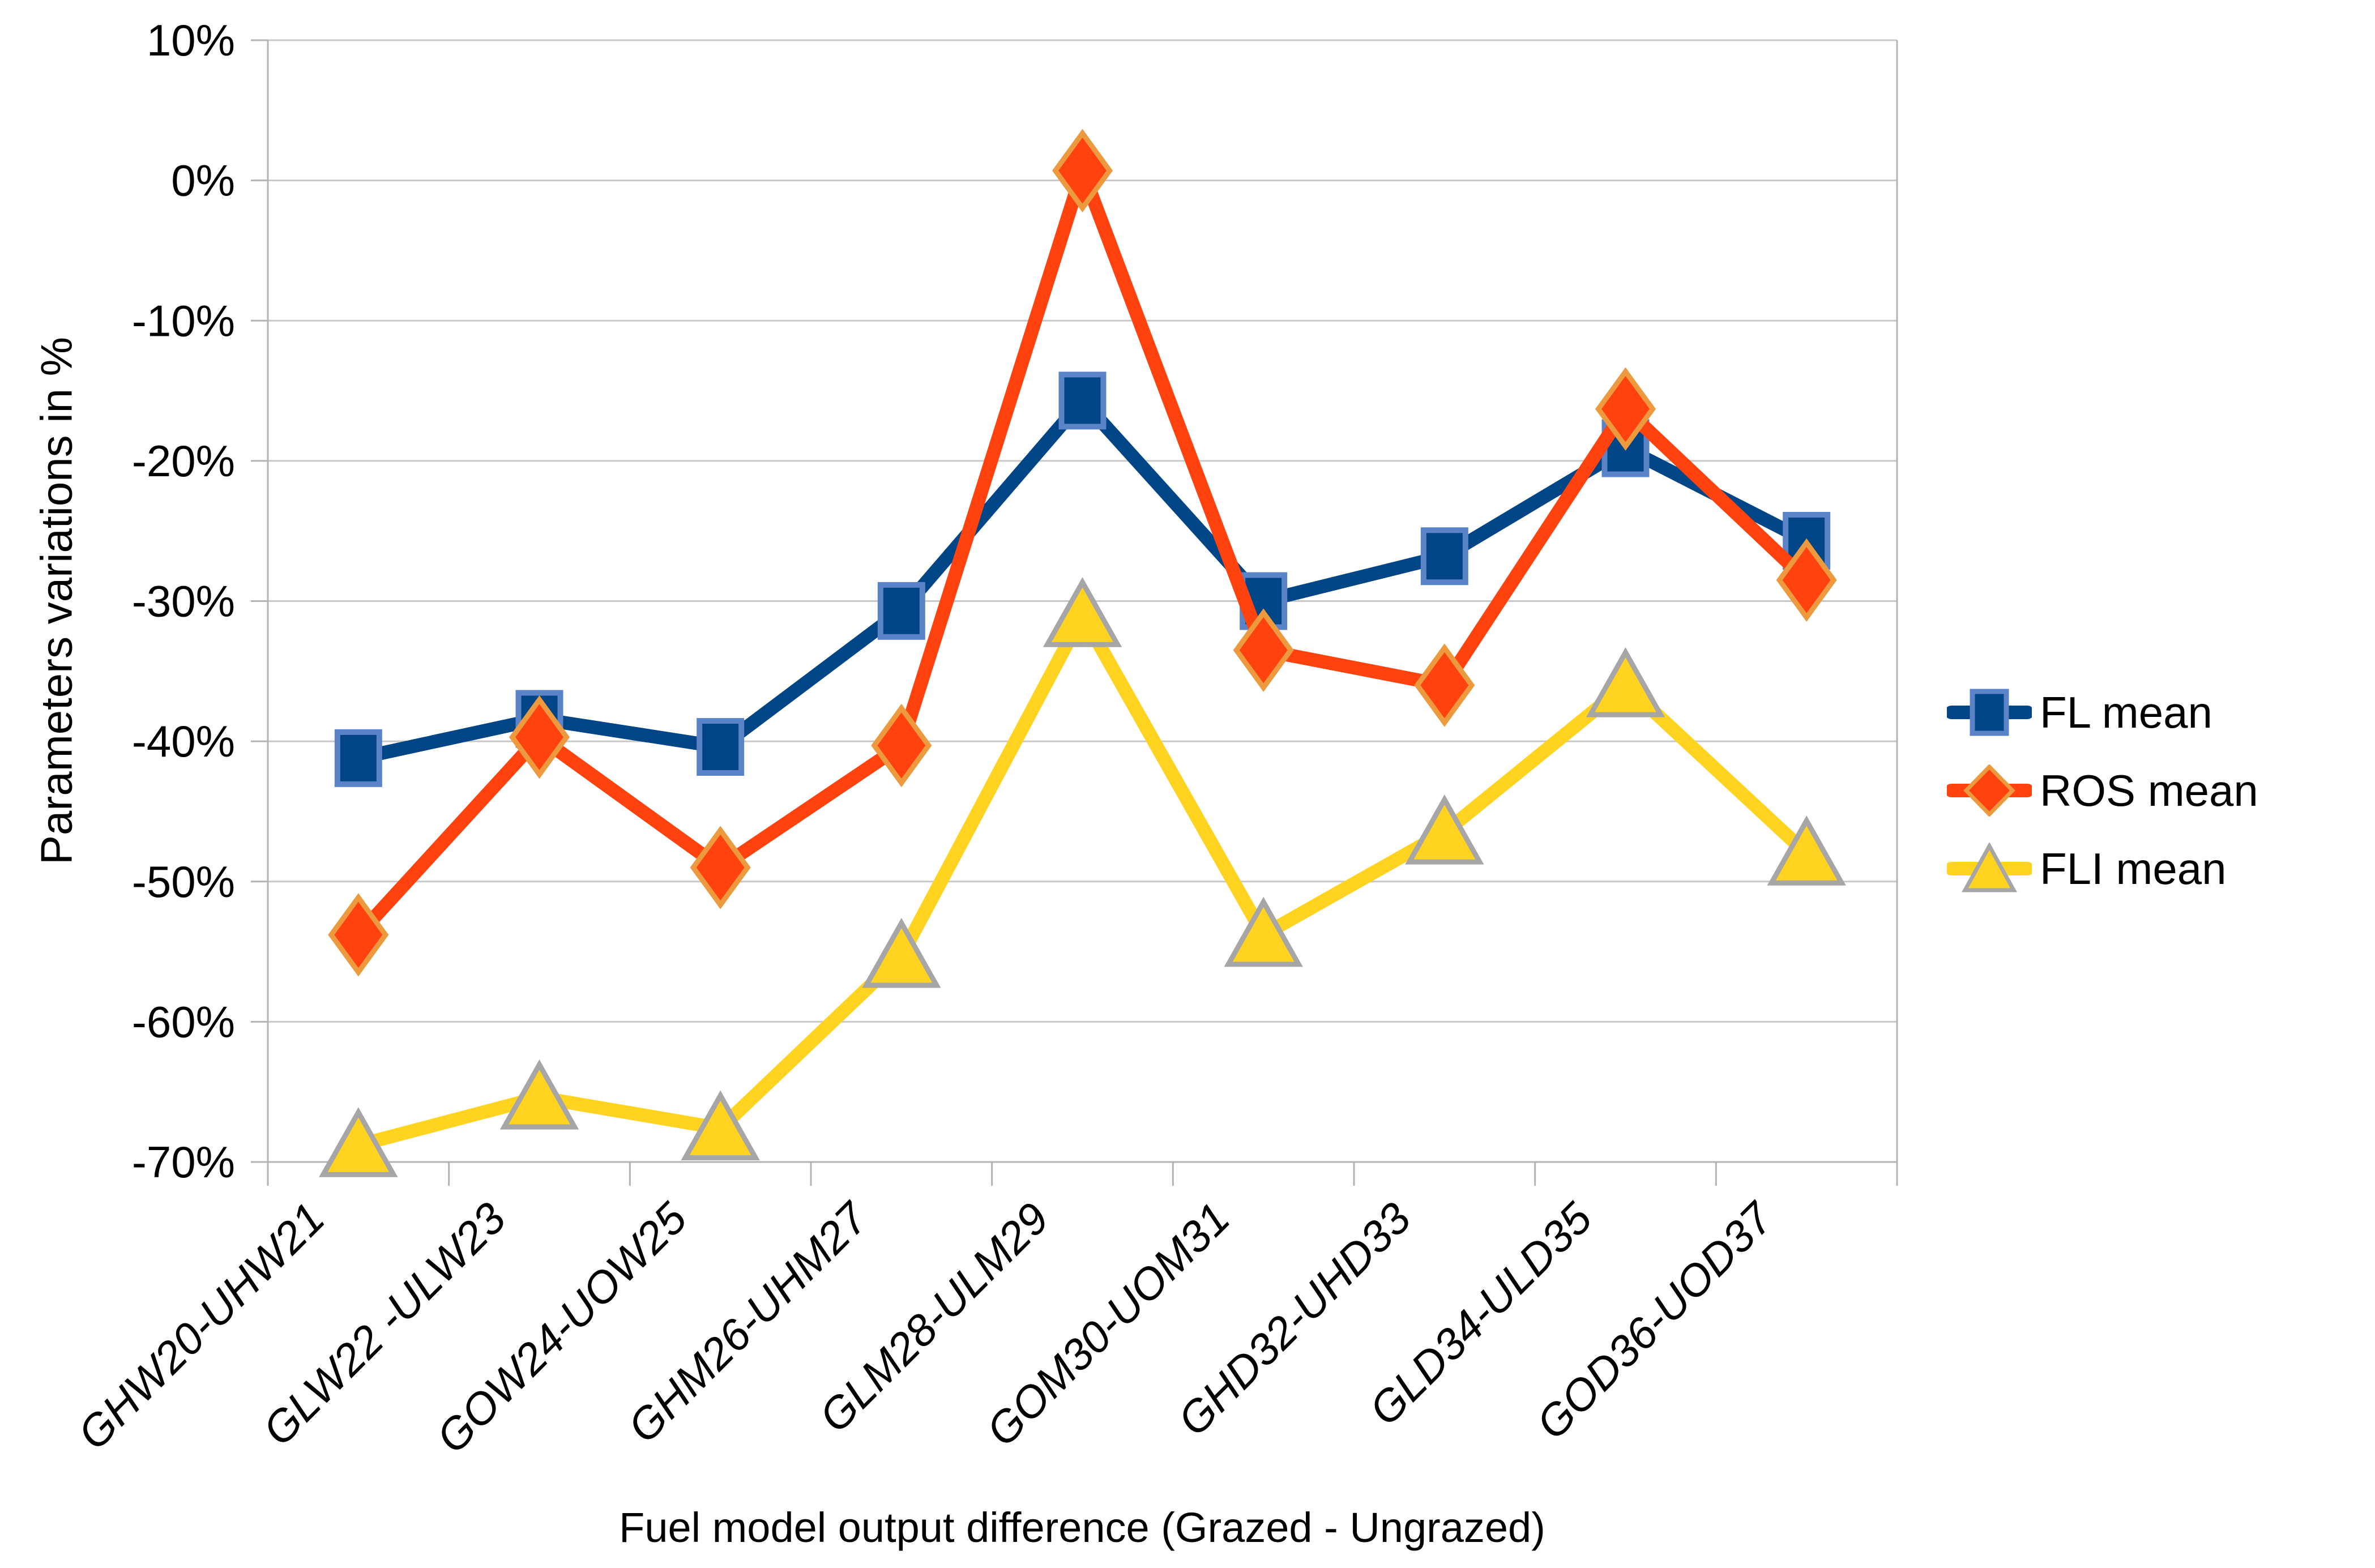 This screenshot has width=2375, height=1568. I want to click on legend: FL mean ROS mean FLI mean, so click(2102, 790).